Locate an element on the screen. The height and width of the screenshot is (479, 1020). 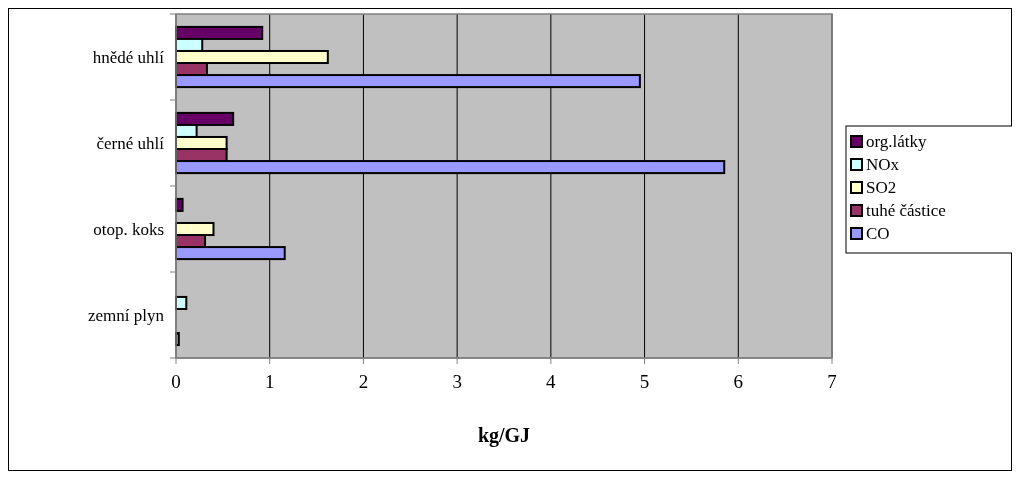
x-tick-label: 3 is located at coordinates (457, 381).